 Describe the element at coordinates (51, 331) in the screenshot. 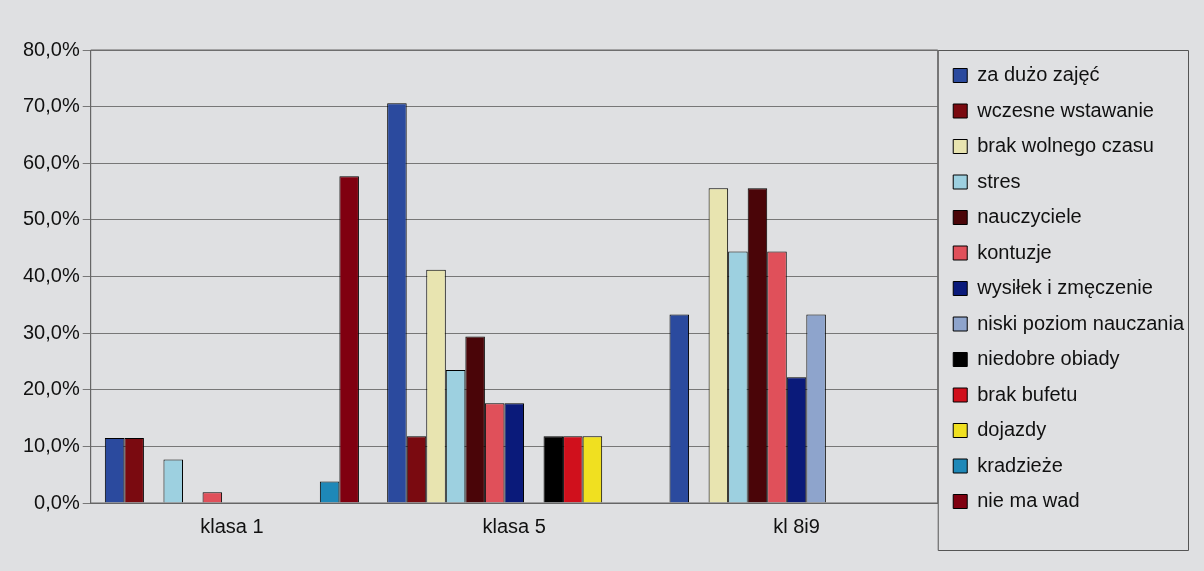

I see `y-tick-label: 30,0%` at that location.